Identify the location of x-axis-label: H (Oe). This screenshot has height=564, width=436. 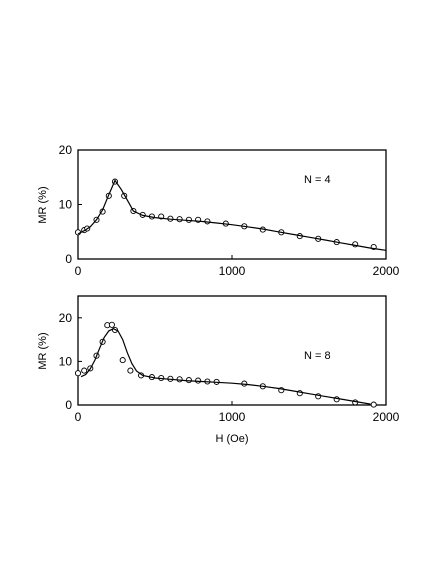
(232, 439).